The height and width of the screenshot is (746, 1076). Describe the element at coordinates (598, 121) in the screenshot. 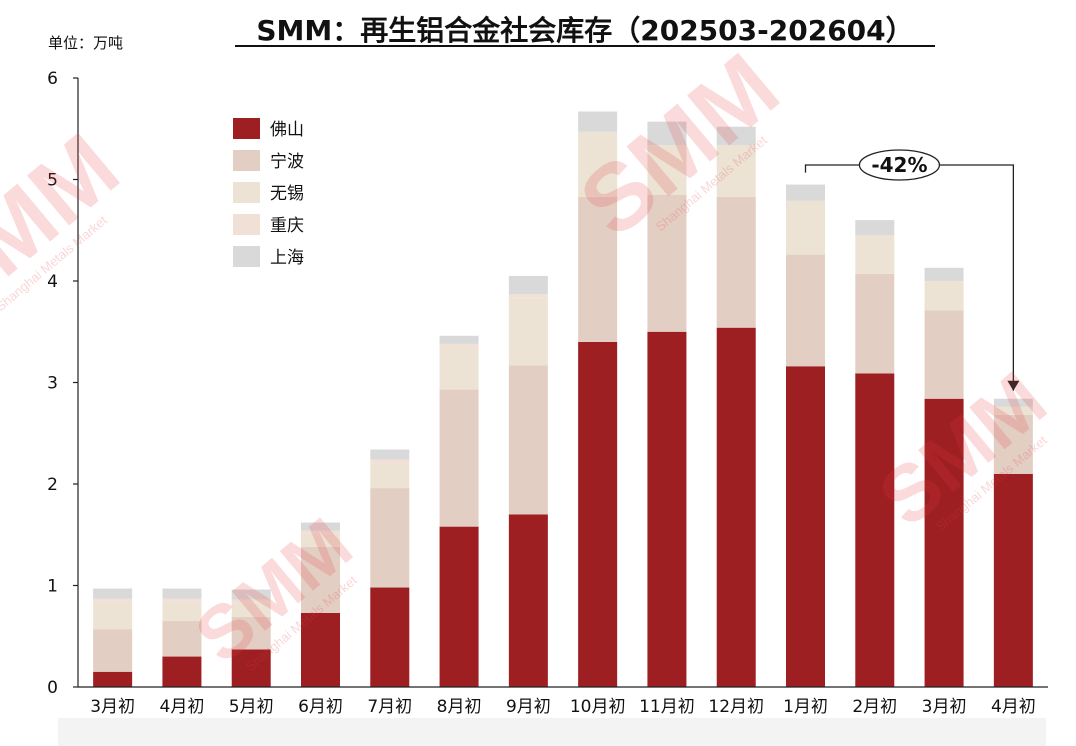

I see `bar-segment-上海-10月初` at that location.